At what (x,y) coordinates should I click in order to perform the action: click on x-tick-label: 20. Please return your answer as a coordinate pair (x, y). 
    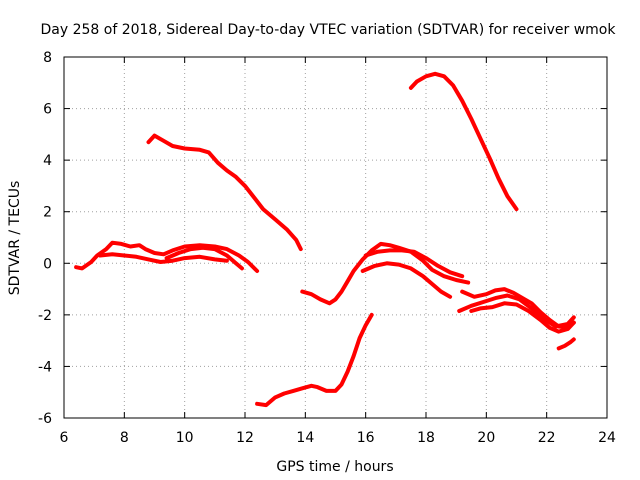
    Looking at the image, I should click on (486, 438).